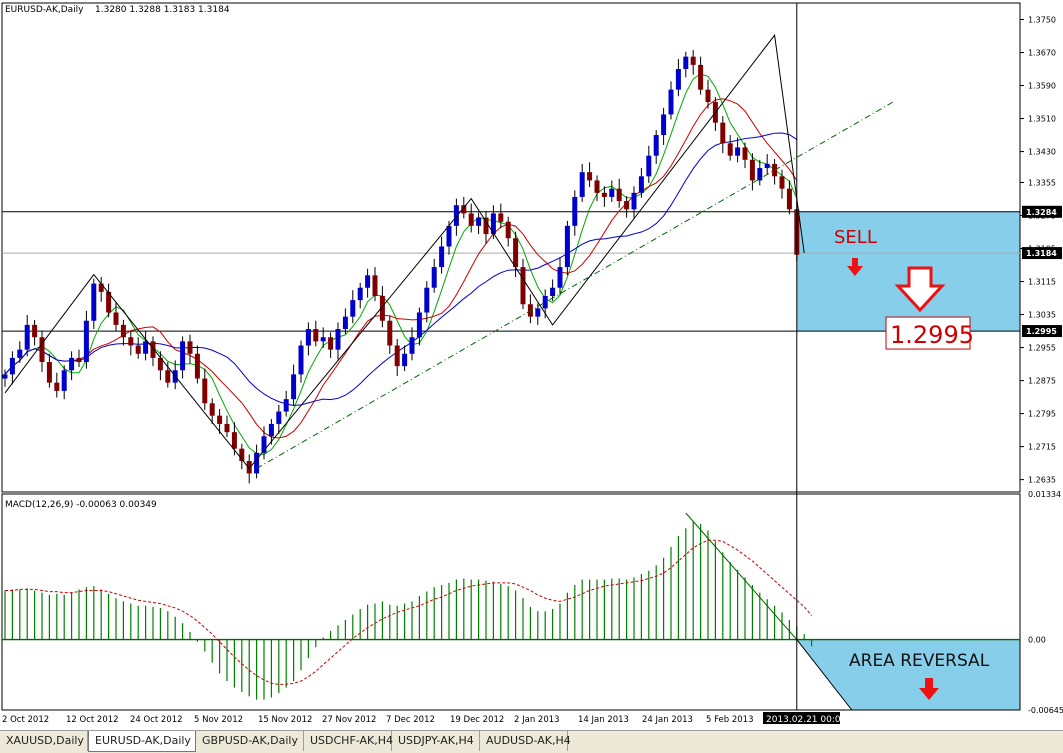 This screenshot has height=753, width=1063. Describe the element at coordinates (1042, 381) in the screenshot. I see `price-tick-label: 1.2875` at that location.